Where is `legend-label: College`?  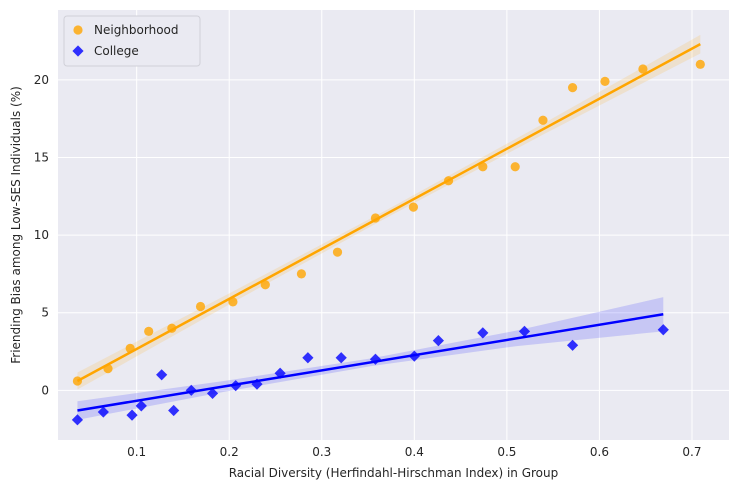 legend-label: College is located at coordinates (116, 51).